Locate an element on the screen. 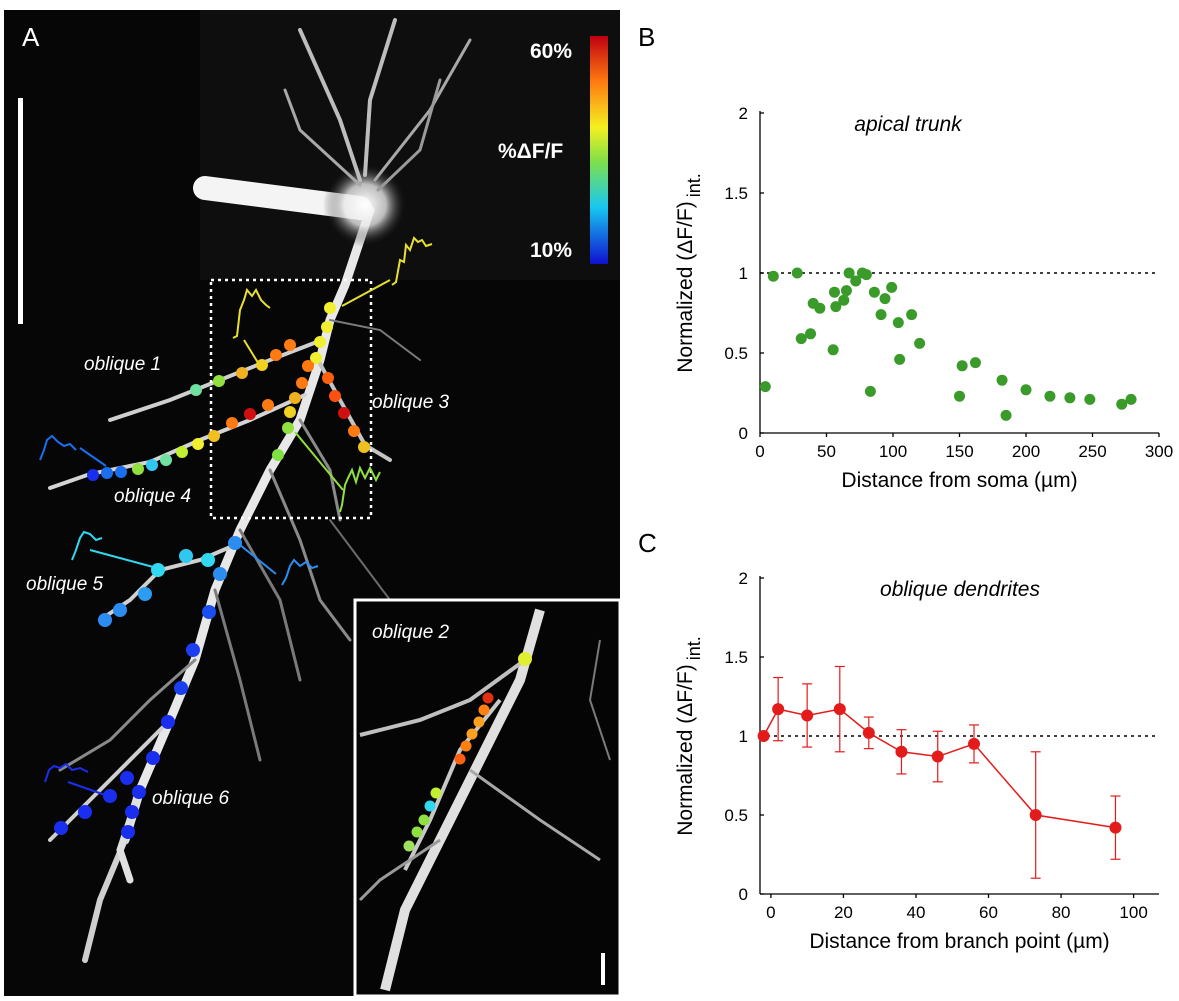 This screenshot has height=1001, width=1179. trace-connector-trunk is located at coordinates (366, 293).